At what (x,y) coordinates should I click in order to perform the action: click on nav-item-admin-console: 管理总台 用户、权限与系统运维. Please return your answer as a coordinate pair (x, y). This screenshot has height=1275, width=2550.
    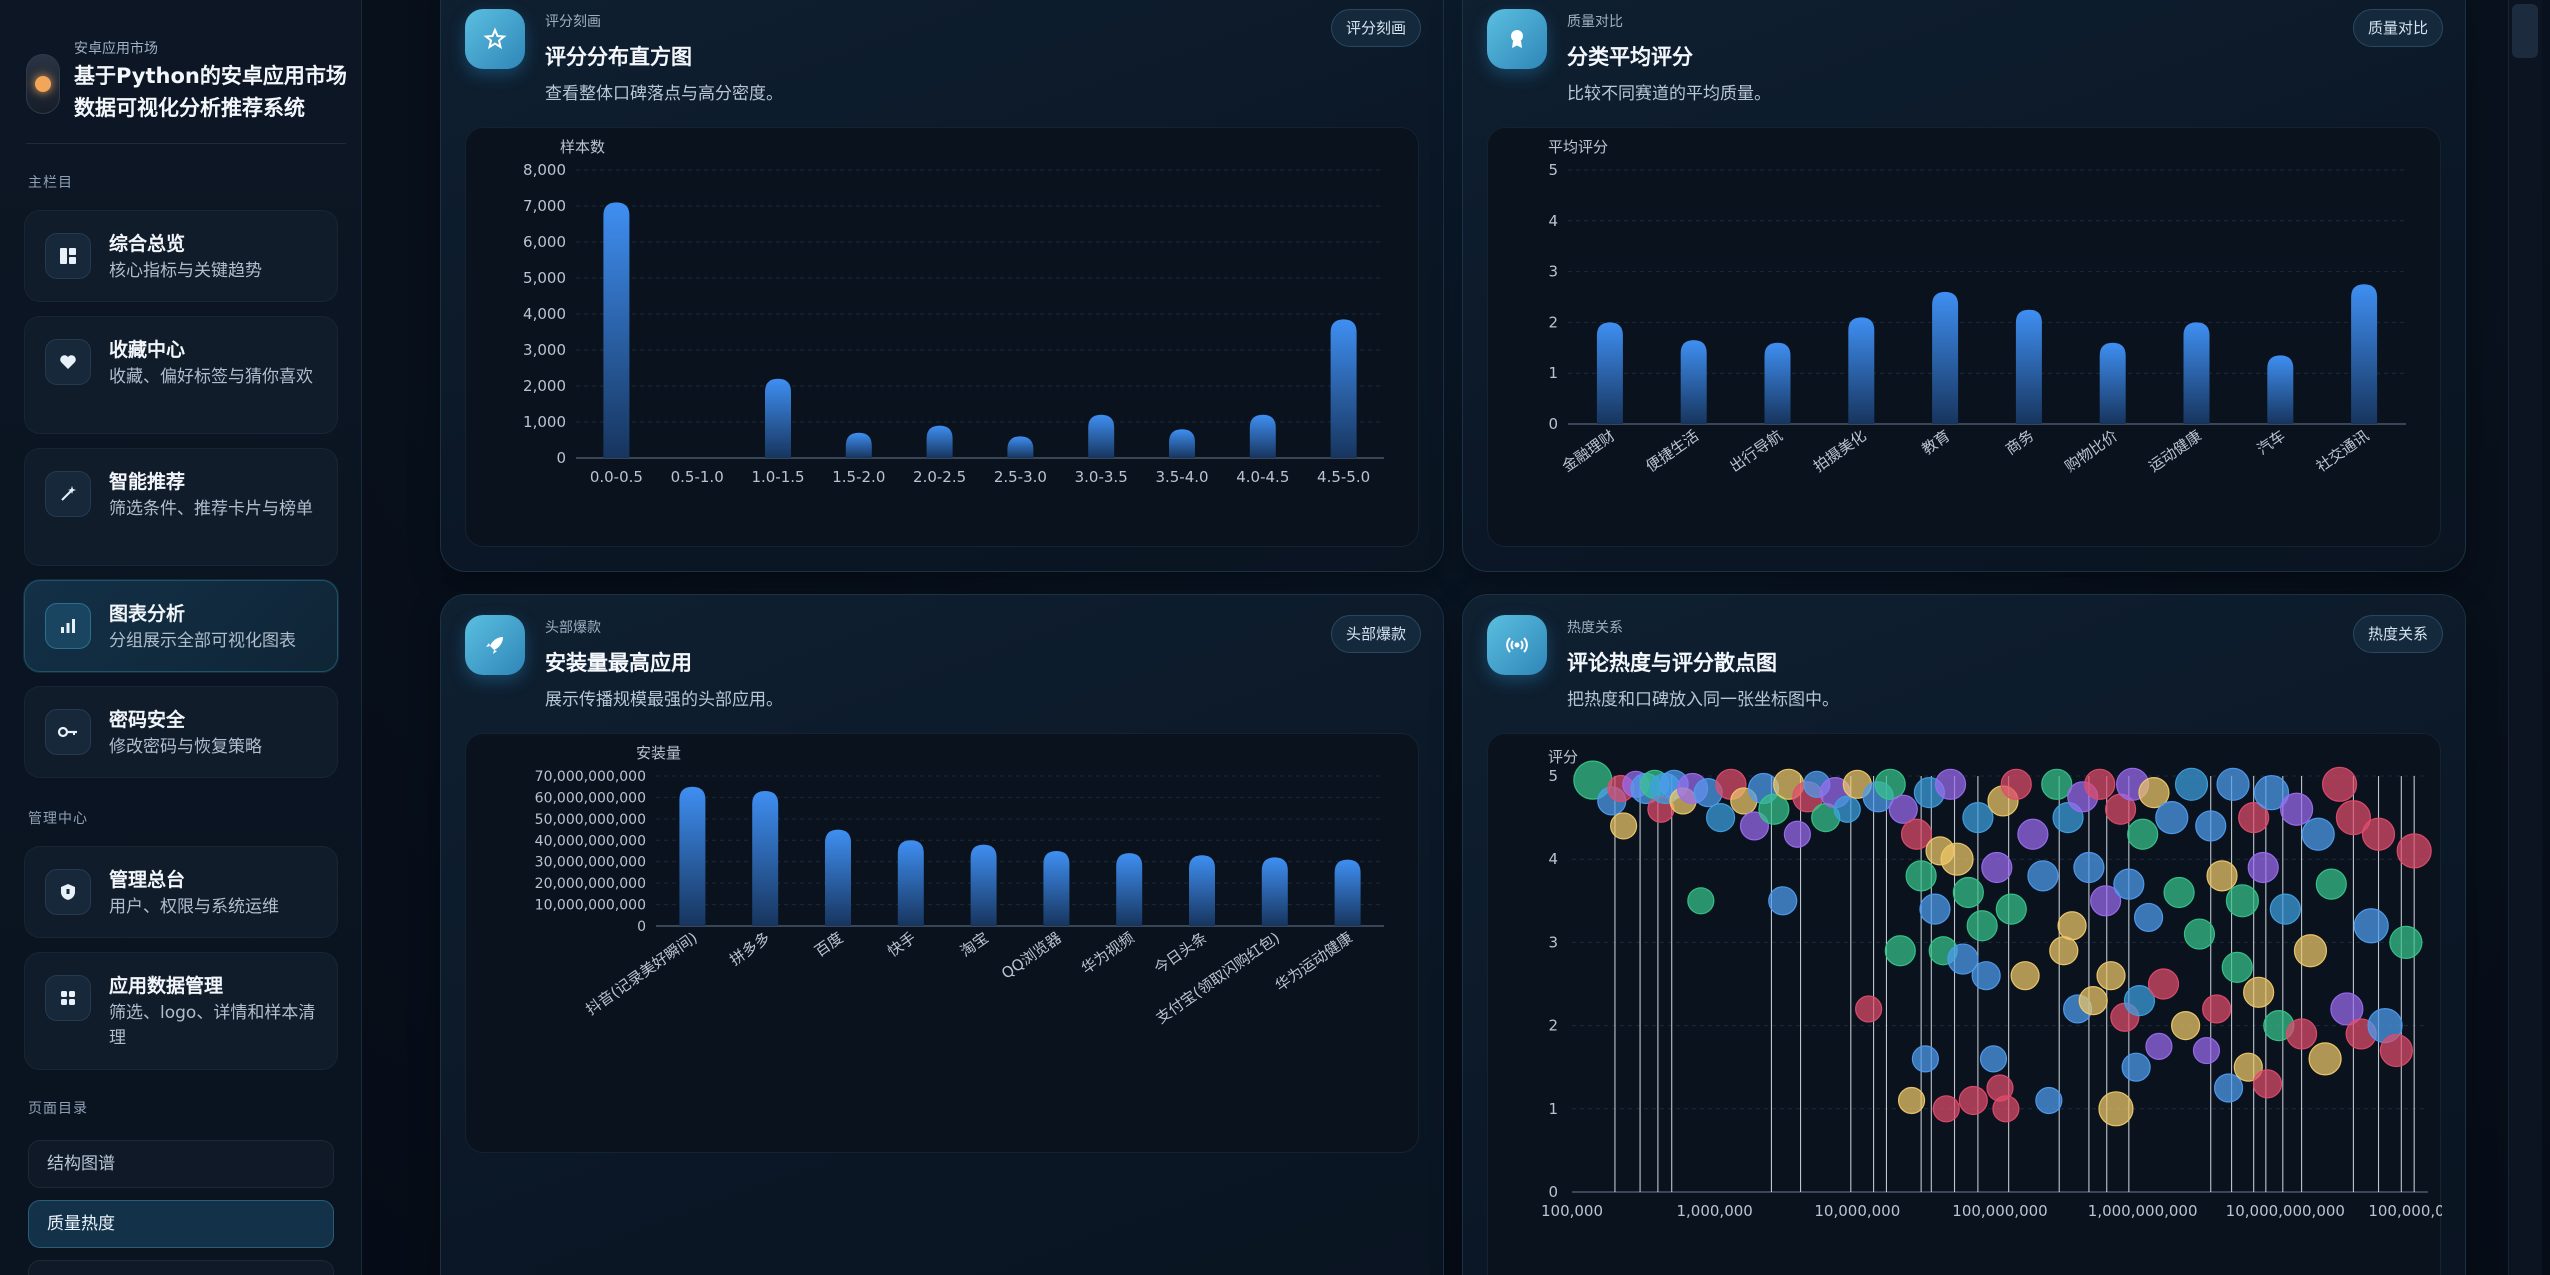
    Looking at the image, I should click on (181, 892).